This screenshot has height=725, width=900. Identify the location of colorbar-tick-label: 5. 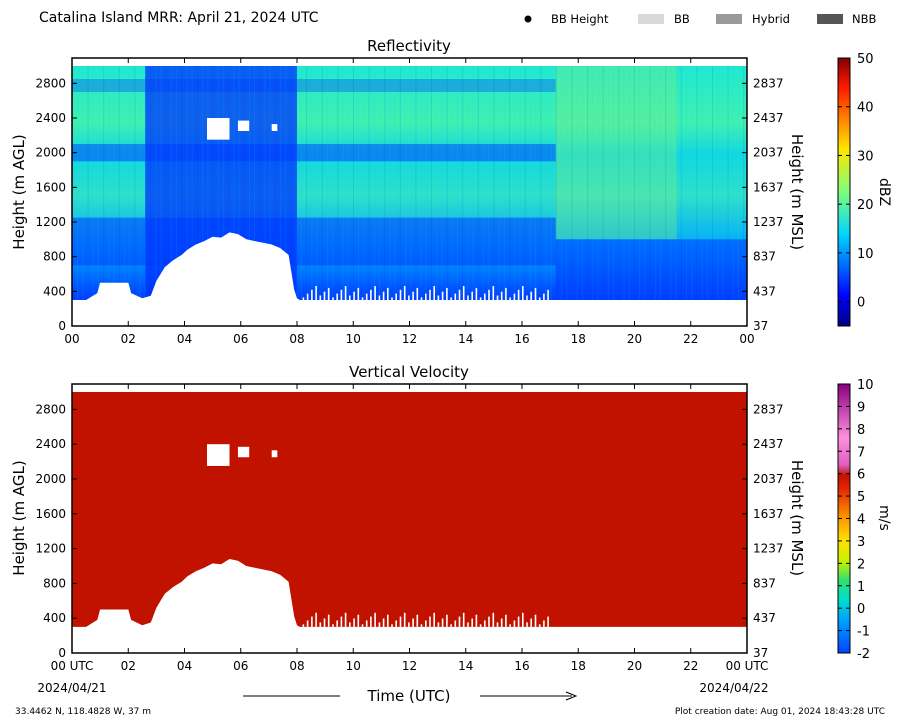
(861, 497).